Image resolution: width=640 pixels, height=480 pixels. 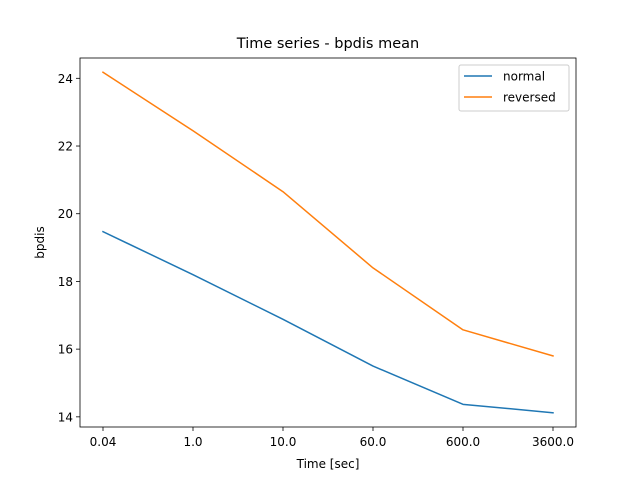 What do you see at coordinates (514, 88) in the screenshot?
I see `legend: normal reversed` at bounding box center [514, 88].